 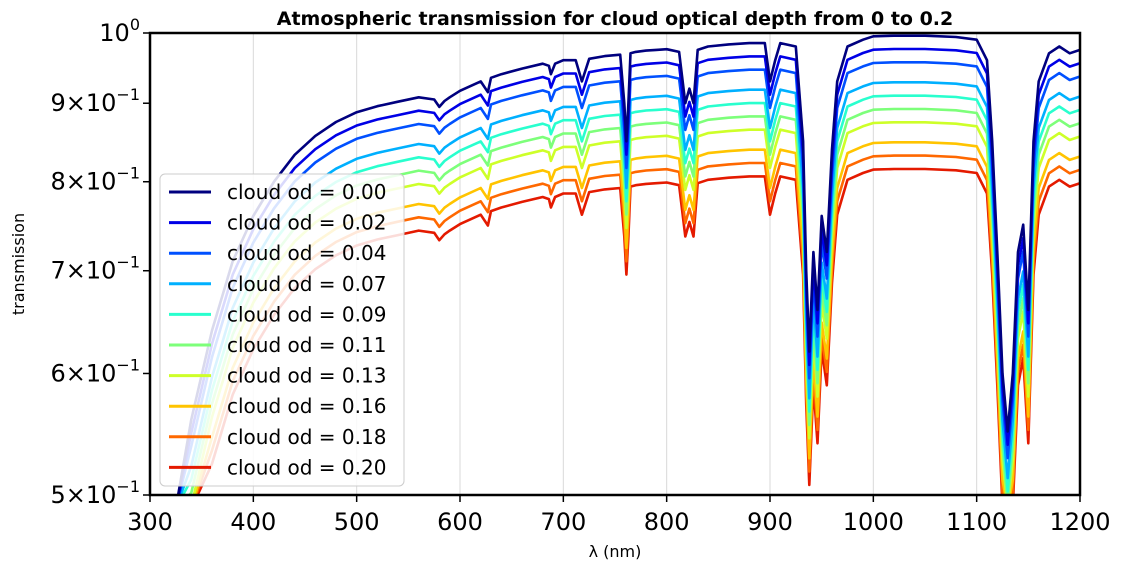 I want to click on x-tick-label: 1000, so click(x=873, y=522).